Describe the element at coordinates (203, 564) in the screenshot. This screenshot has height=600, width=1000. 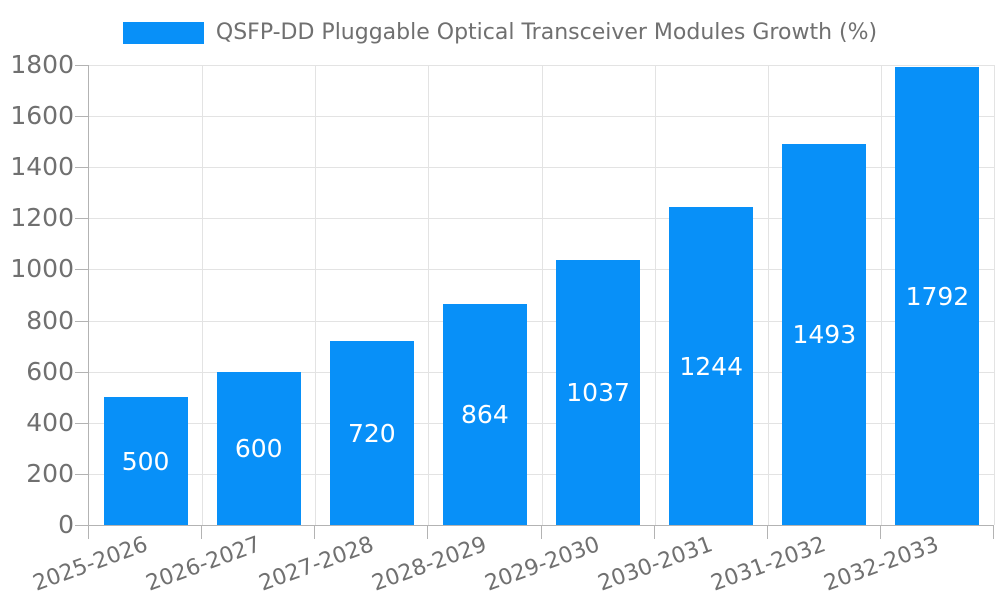
I see `x-axis-tick-label: 2026-2027` at that location.